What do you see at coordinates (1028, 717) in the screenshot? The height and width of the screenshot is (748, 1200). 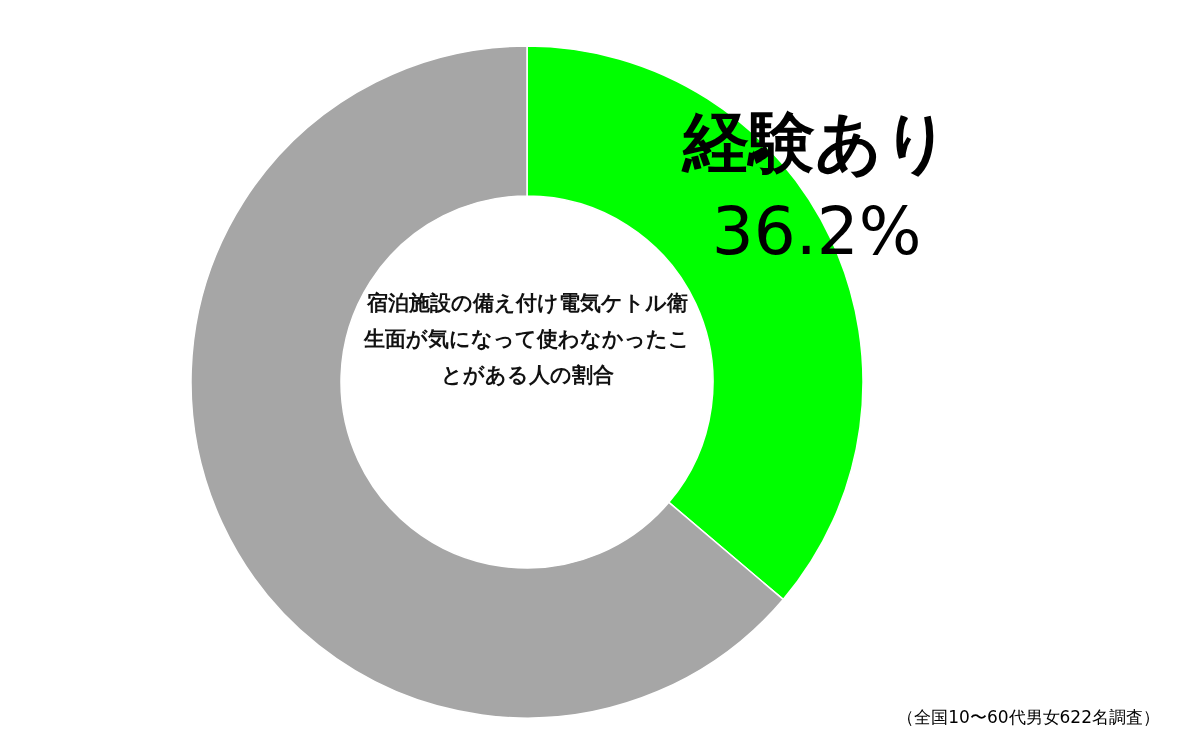 I see `text: （全国10〜60代男女622名調査）` at bounding box center [1028, 717].